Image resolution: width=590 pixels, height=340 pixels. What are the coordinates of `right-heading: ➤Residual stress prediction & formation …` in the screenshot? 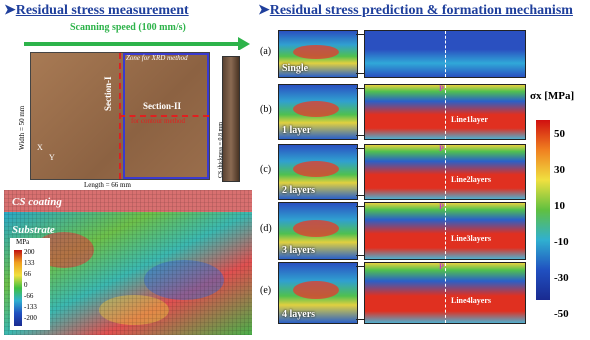 It's located at (415, 10).